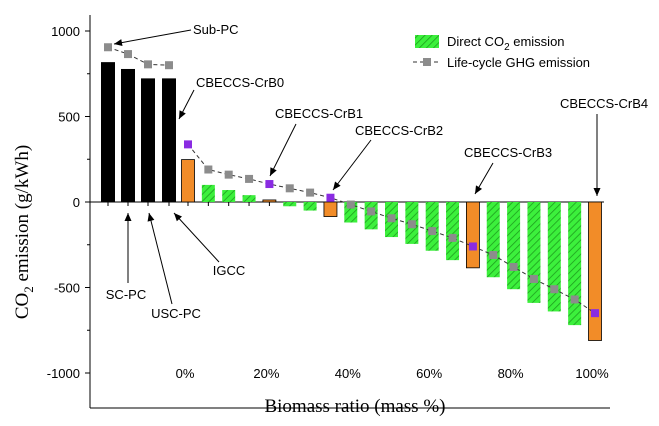 The height and width of the screenshot is (426, 659). What do you see at coordinates (169, 140) in the screenshot?
I see `coal-bar-igcc` at bounding box center [169, 140].